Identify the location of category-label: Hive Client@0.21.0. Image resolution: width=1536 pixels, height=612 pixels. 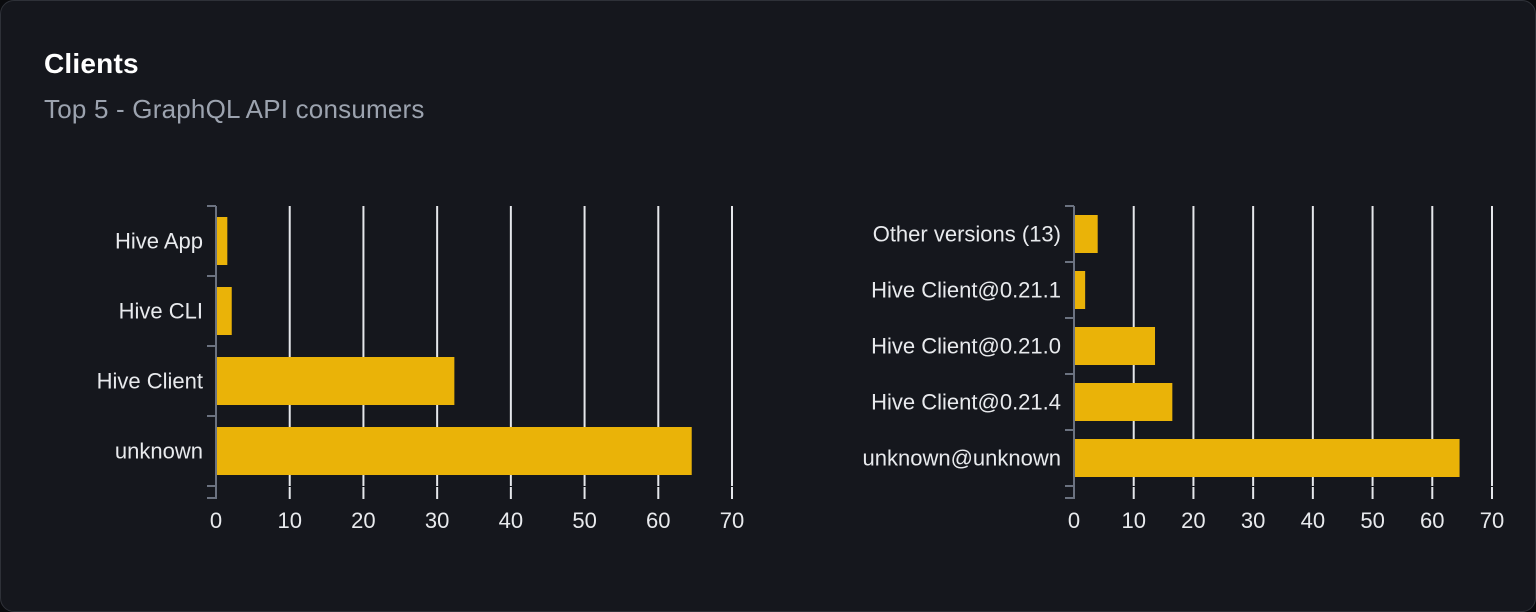
(966, 346).